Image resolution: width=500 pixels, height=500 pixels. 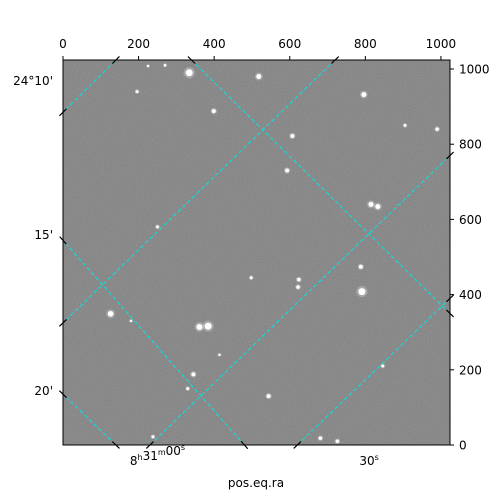 I want to click on right-tick-label: 800, so click(x=470, y=145).